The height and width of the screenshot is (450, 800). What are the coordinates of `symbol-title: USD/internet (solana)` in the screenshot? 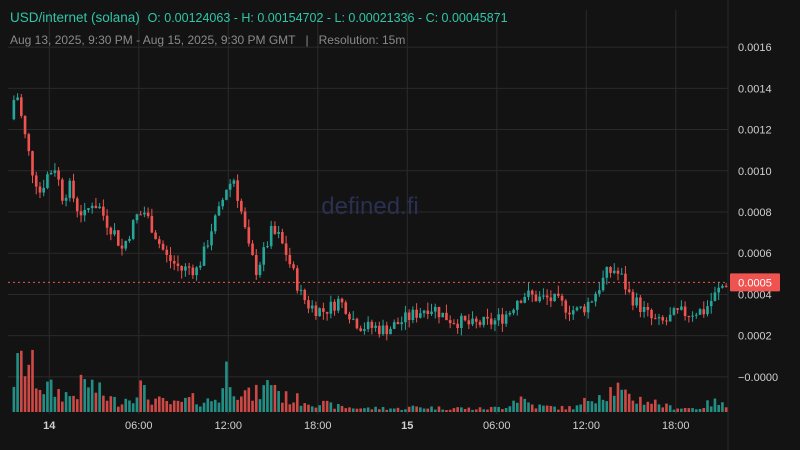 It's located at (75, 17).